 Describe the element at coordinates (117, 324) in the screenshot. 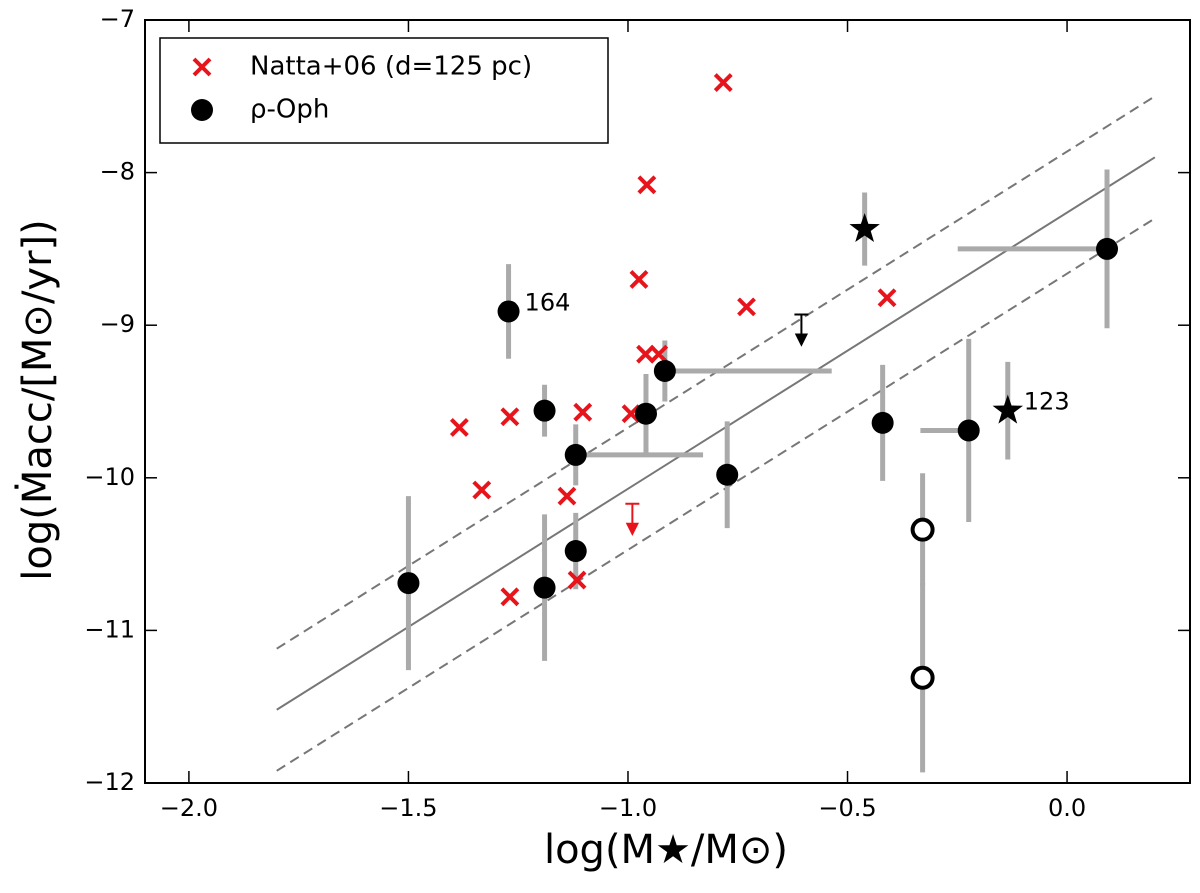

I see `y-tick-label: −9` at that location.